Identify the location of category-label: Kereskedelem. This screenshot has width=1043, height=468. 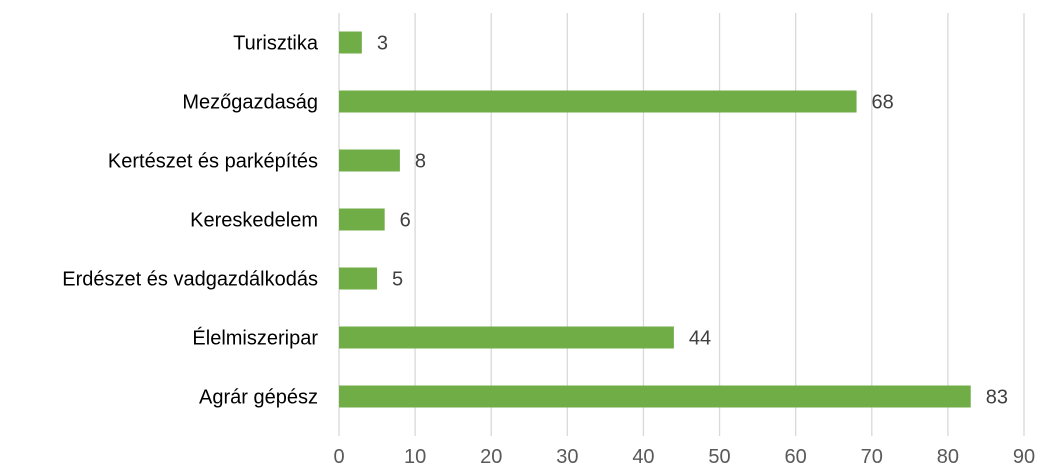
(254, 221).